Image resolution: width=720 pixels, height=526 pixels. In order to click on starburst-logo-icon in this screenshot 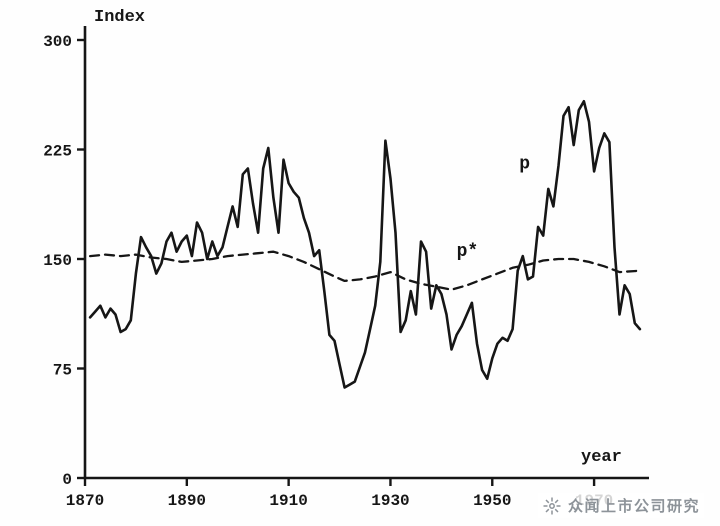, I will do `click(552, 506)`.